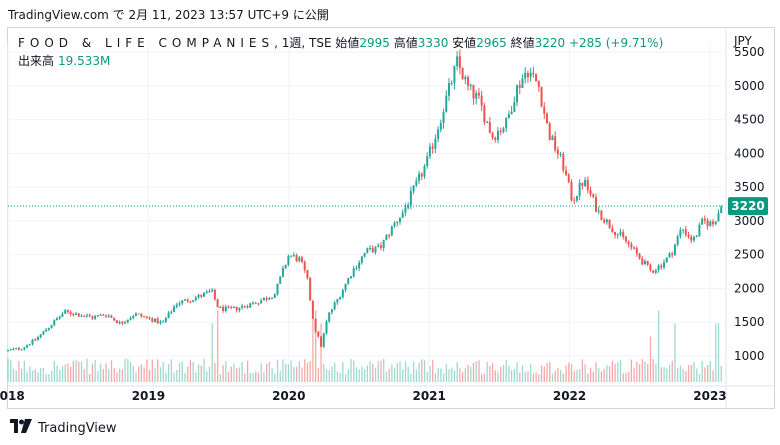  I want to click on y-tick-label: 2000, so click(749, 288).